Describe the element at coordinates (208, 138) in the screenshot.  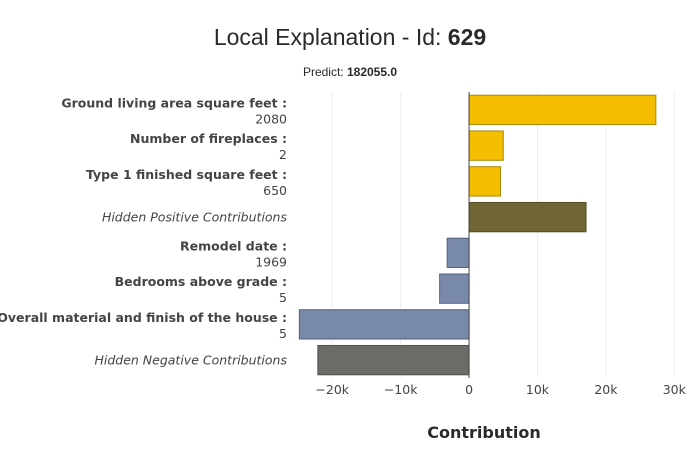
I see `category-label-2: Number of fireplaces :` at that location.